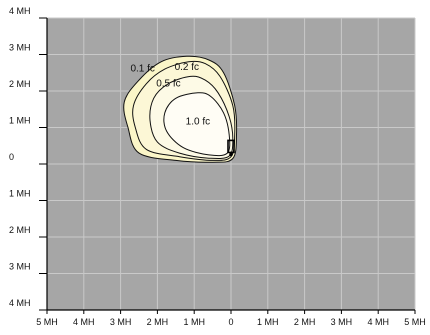  I want to click on luminaire-marker, so click(231, 148).